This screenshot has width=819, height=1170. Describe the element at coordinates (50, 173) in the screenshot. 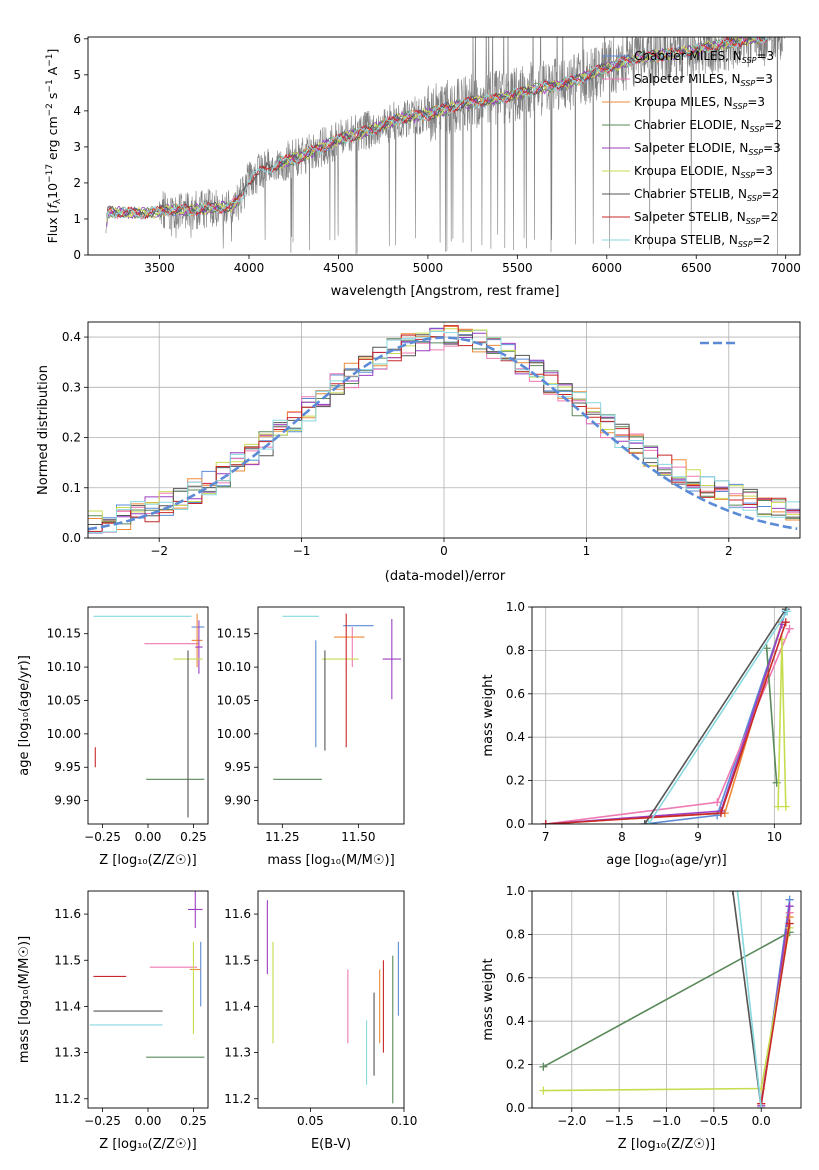

I see `y-axis-label-part: −17` at that location.